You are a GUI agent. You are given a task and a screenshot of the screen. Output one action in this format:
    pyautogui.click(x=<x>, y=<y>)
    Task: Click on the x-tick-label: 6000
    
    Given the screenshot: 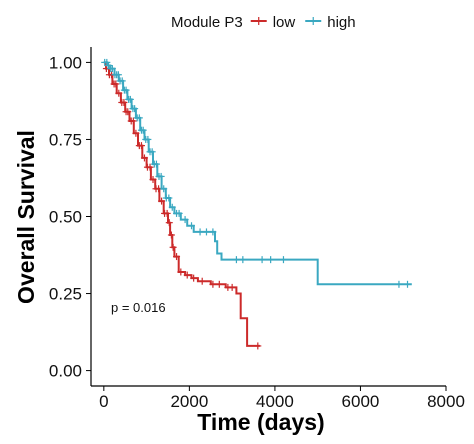 What is the action you would take?
    pyautogui.click(x=361, y=401)
    